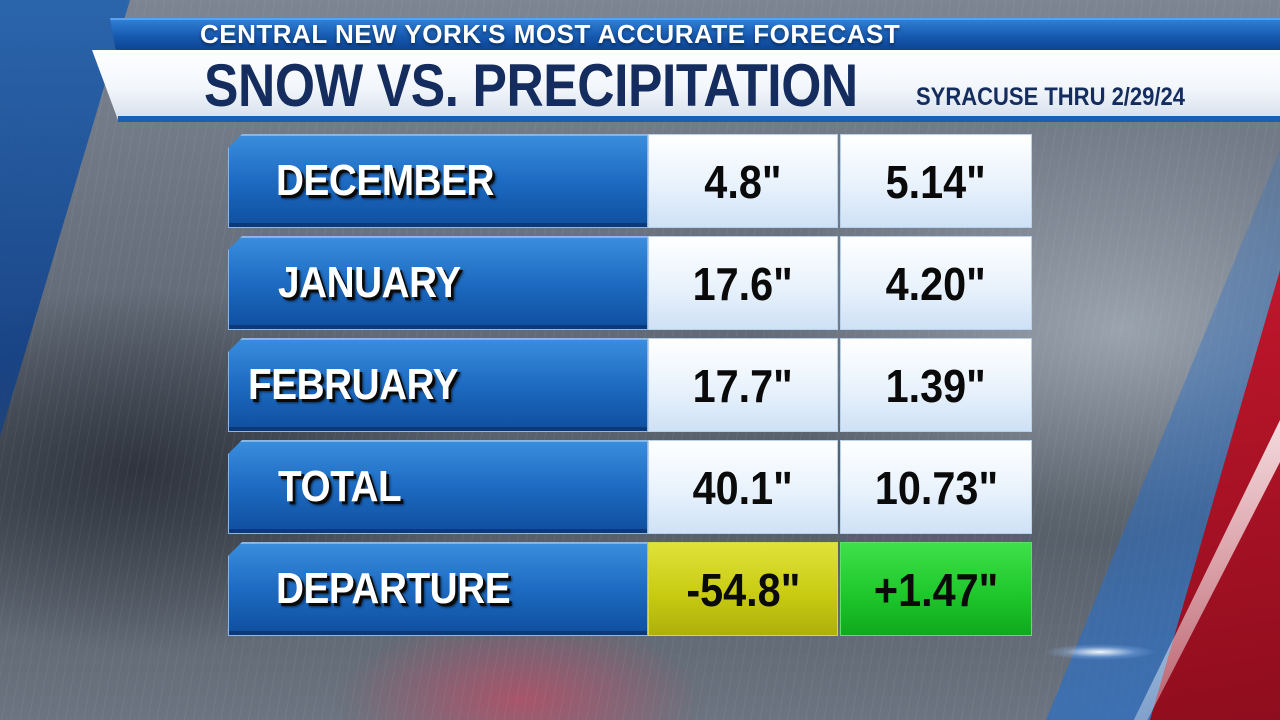 The height and width of the screenshot is (720, 1280). I want to click on row-label: FEBRUARY, so click(353, 384).